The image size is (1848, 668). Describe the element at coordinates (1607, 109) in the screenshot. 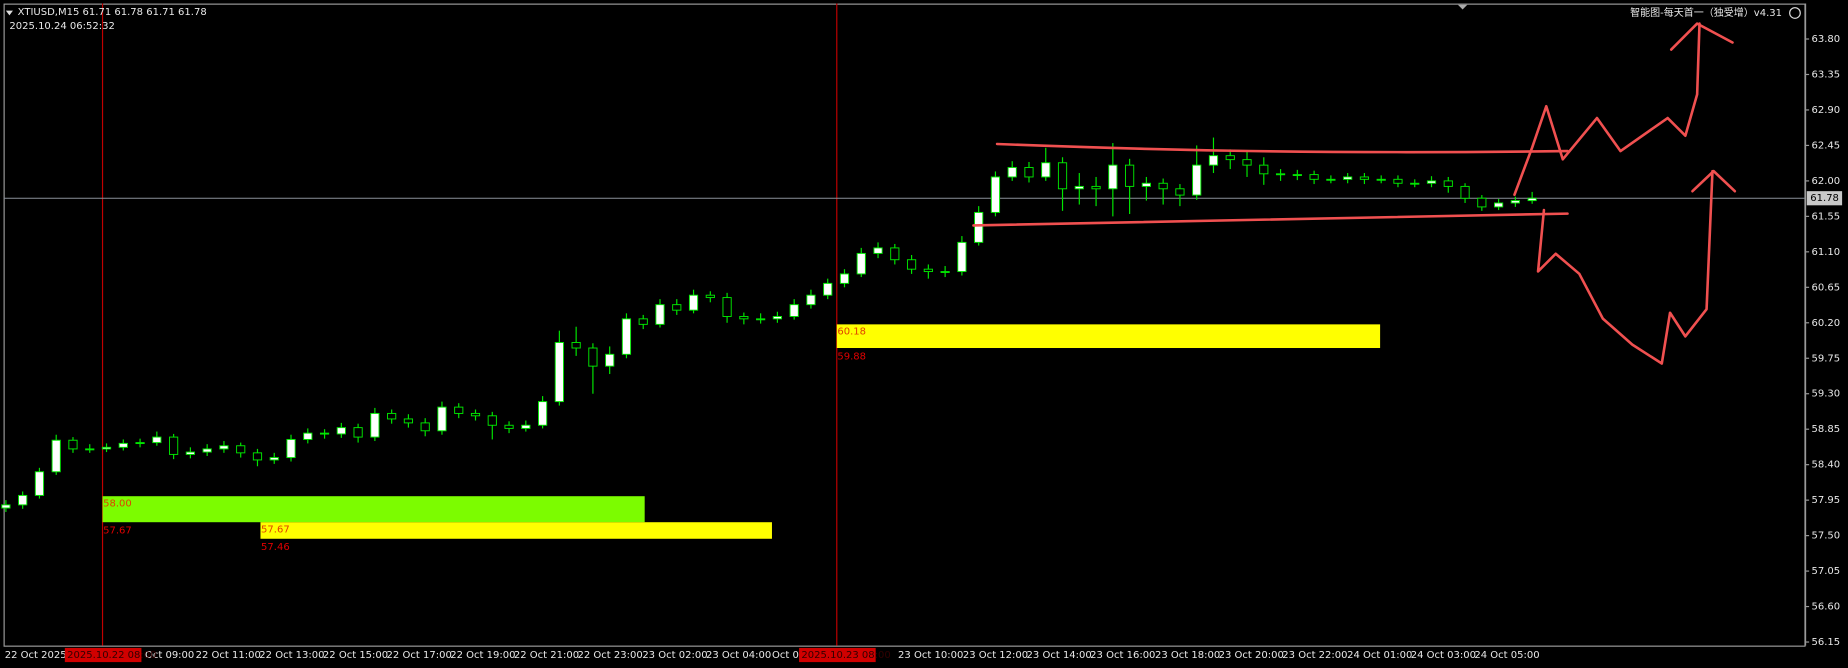

I see `up-scenario` at that location.